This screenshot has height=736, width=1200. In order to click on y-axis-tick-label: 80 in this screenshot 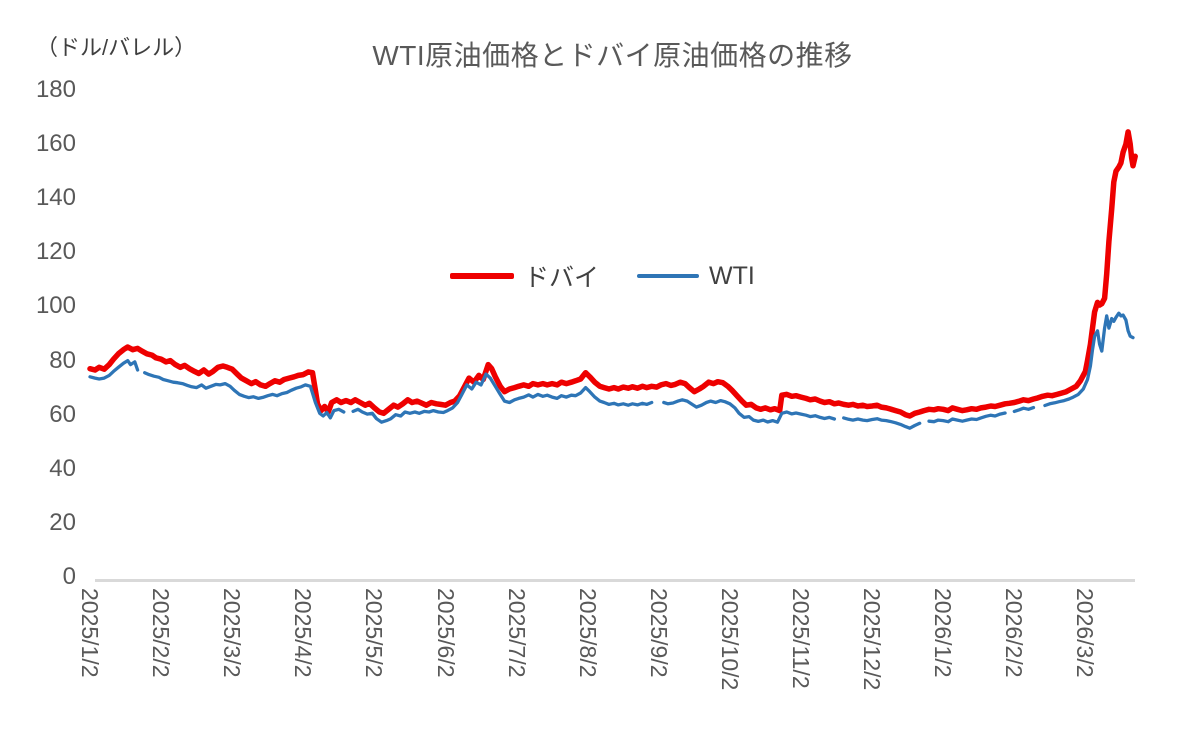, I will do `click(62, 360)`.